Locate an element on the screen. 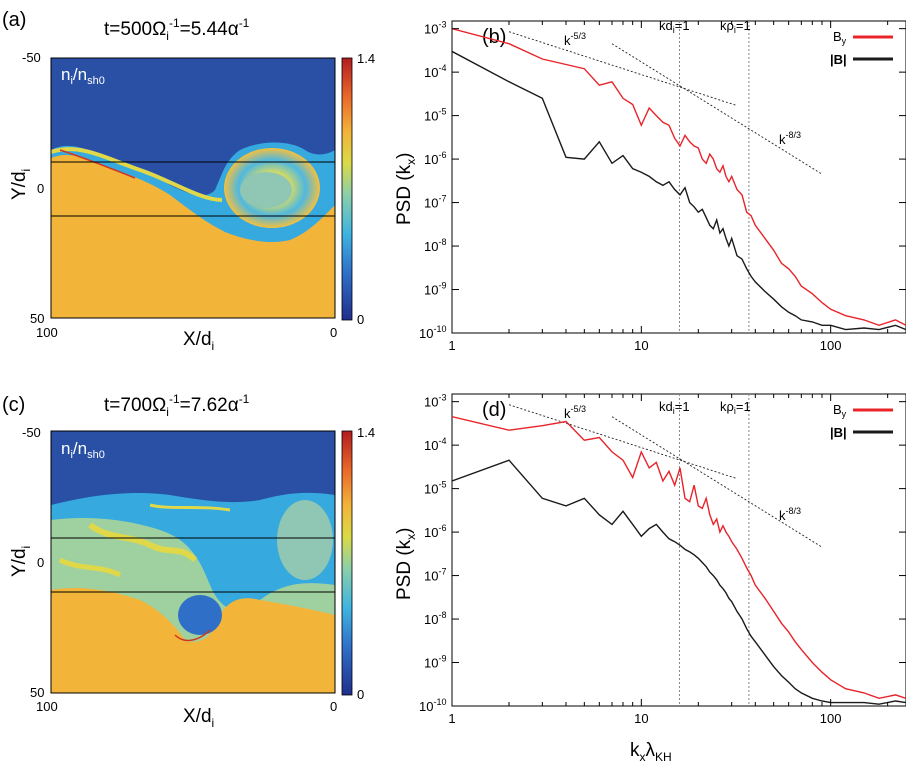 This screenshot has height=767, width=906. krhoi-label-b: kρi=1 is located at coordinates (735, 26).